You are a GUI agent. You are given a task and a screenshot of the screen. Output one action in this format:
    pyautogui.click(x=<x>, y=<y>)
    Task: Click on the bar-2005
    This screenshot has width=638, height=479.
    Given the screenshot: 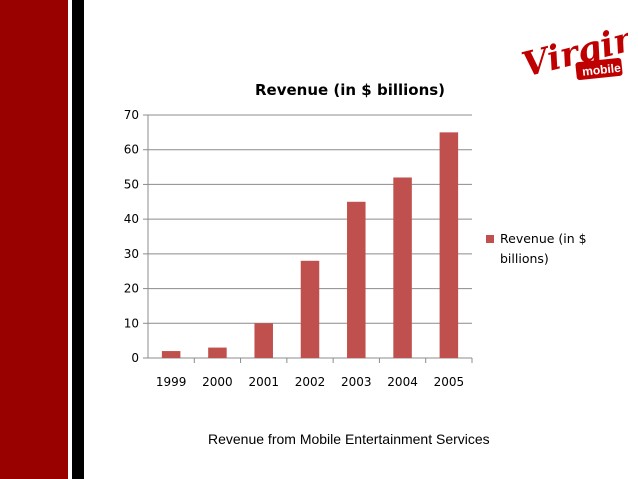 What is the action you would take?
    pyautogui.click(x=449, y=245)
    